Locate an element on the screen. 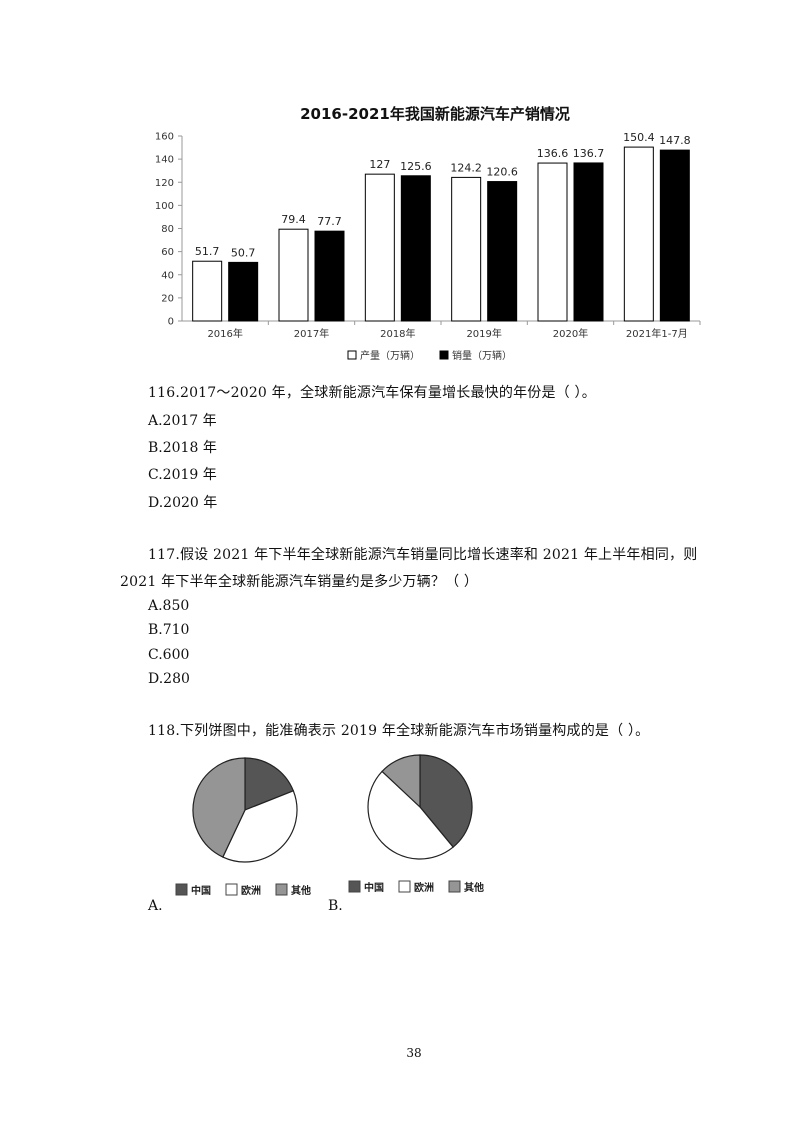 The image size is (800, 1132). y-tick-label: 80 is located at coordinates (167, 229).